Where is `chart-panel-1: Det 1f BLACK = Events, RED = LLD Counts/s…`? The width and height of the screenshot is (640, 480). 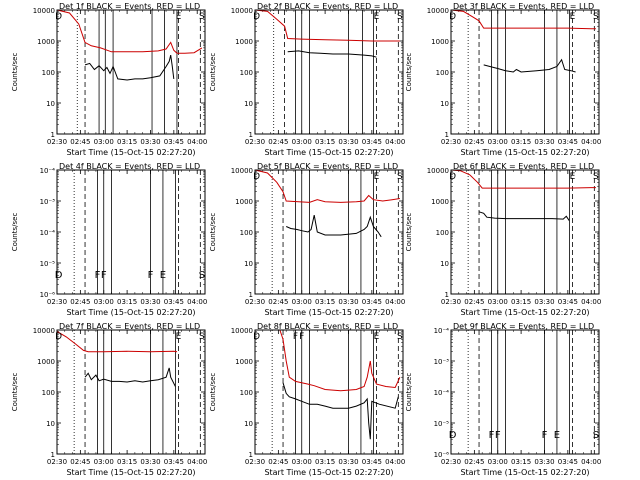 chart-panel-1: Det 1f BLACK = Events, RED = LLD Counts/s… is located at coordinates (109, 79).